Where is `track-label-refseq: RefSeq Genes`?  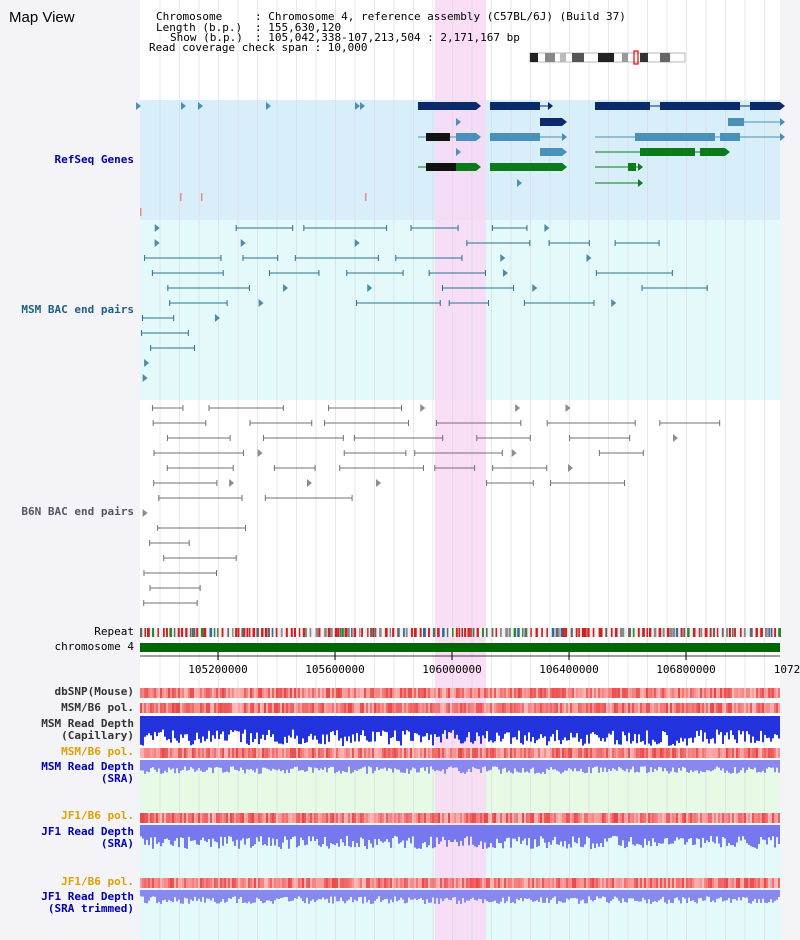 track-label-refseq: RefSeq Genes is located at coordinates (94, 159).